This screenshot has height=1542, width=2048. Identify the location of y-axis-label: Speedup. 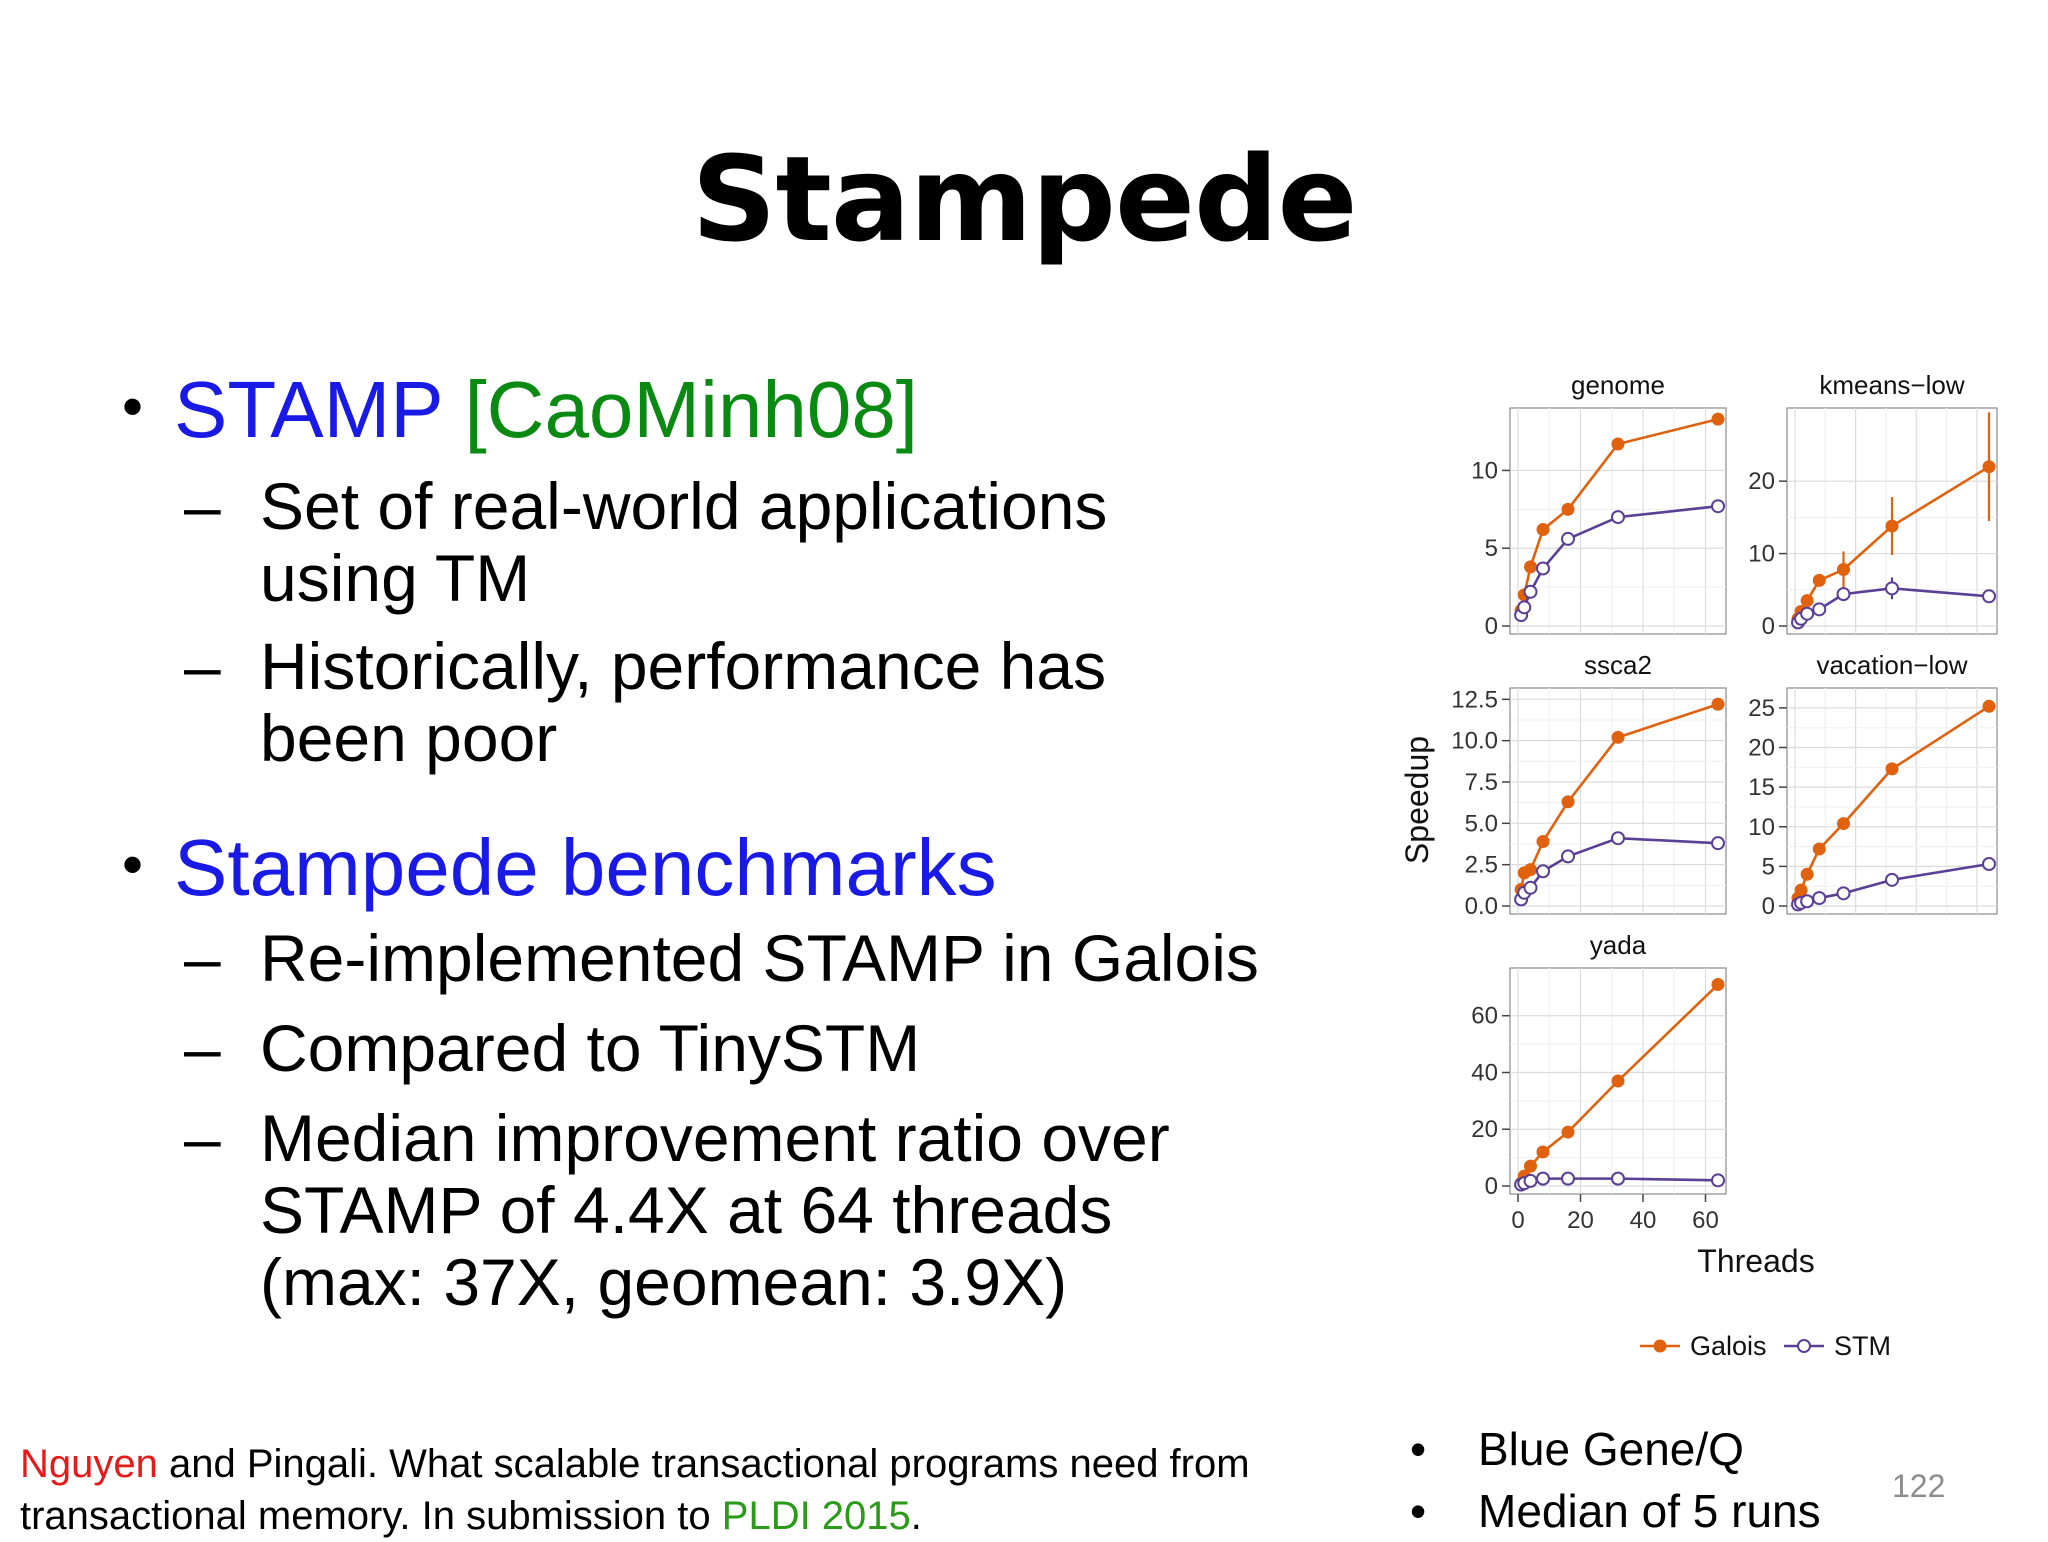
(1417, 800).